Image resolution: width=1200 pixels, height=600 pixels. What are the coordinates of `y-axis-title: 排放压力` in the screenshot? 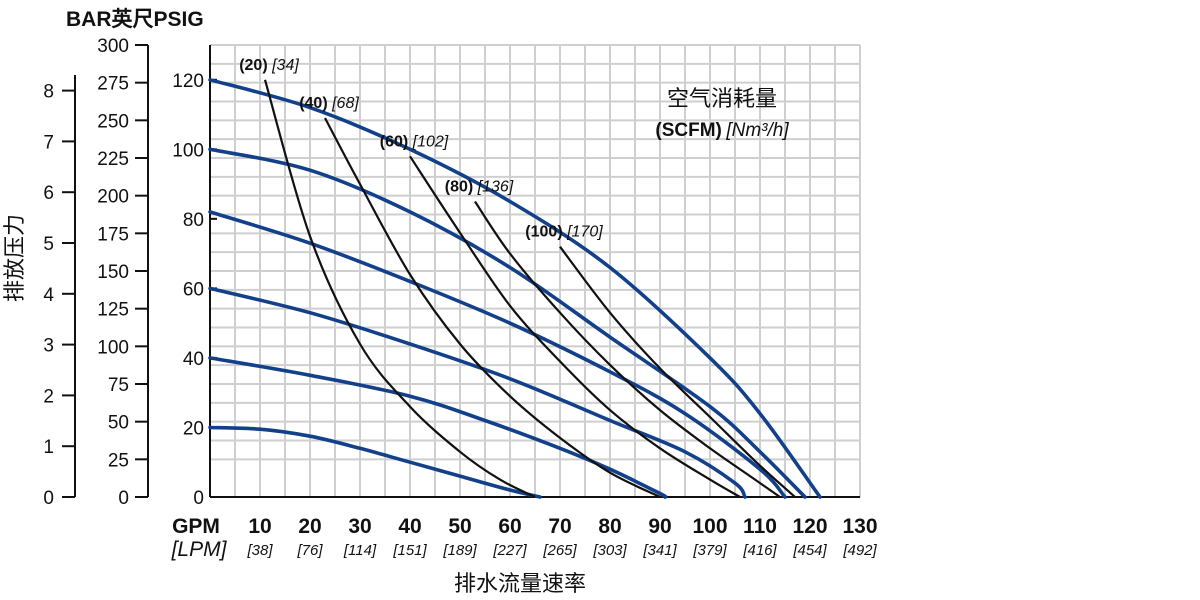 It's located at (15, 258).